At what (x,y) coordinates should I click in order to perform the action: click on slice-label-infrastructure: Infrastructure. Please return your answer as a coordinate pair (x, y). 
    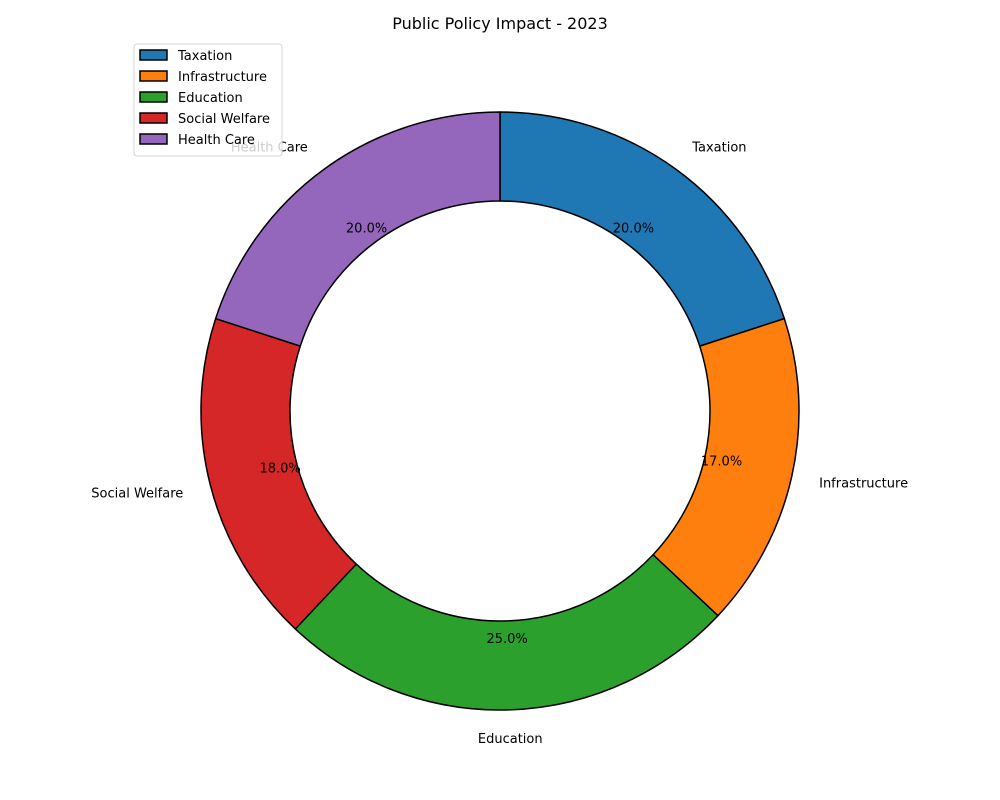
    Looking at the image, I should click on (863, 483).